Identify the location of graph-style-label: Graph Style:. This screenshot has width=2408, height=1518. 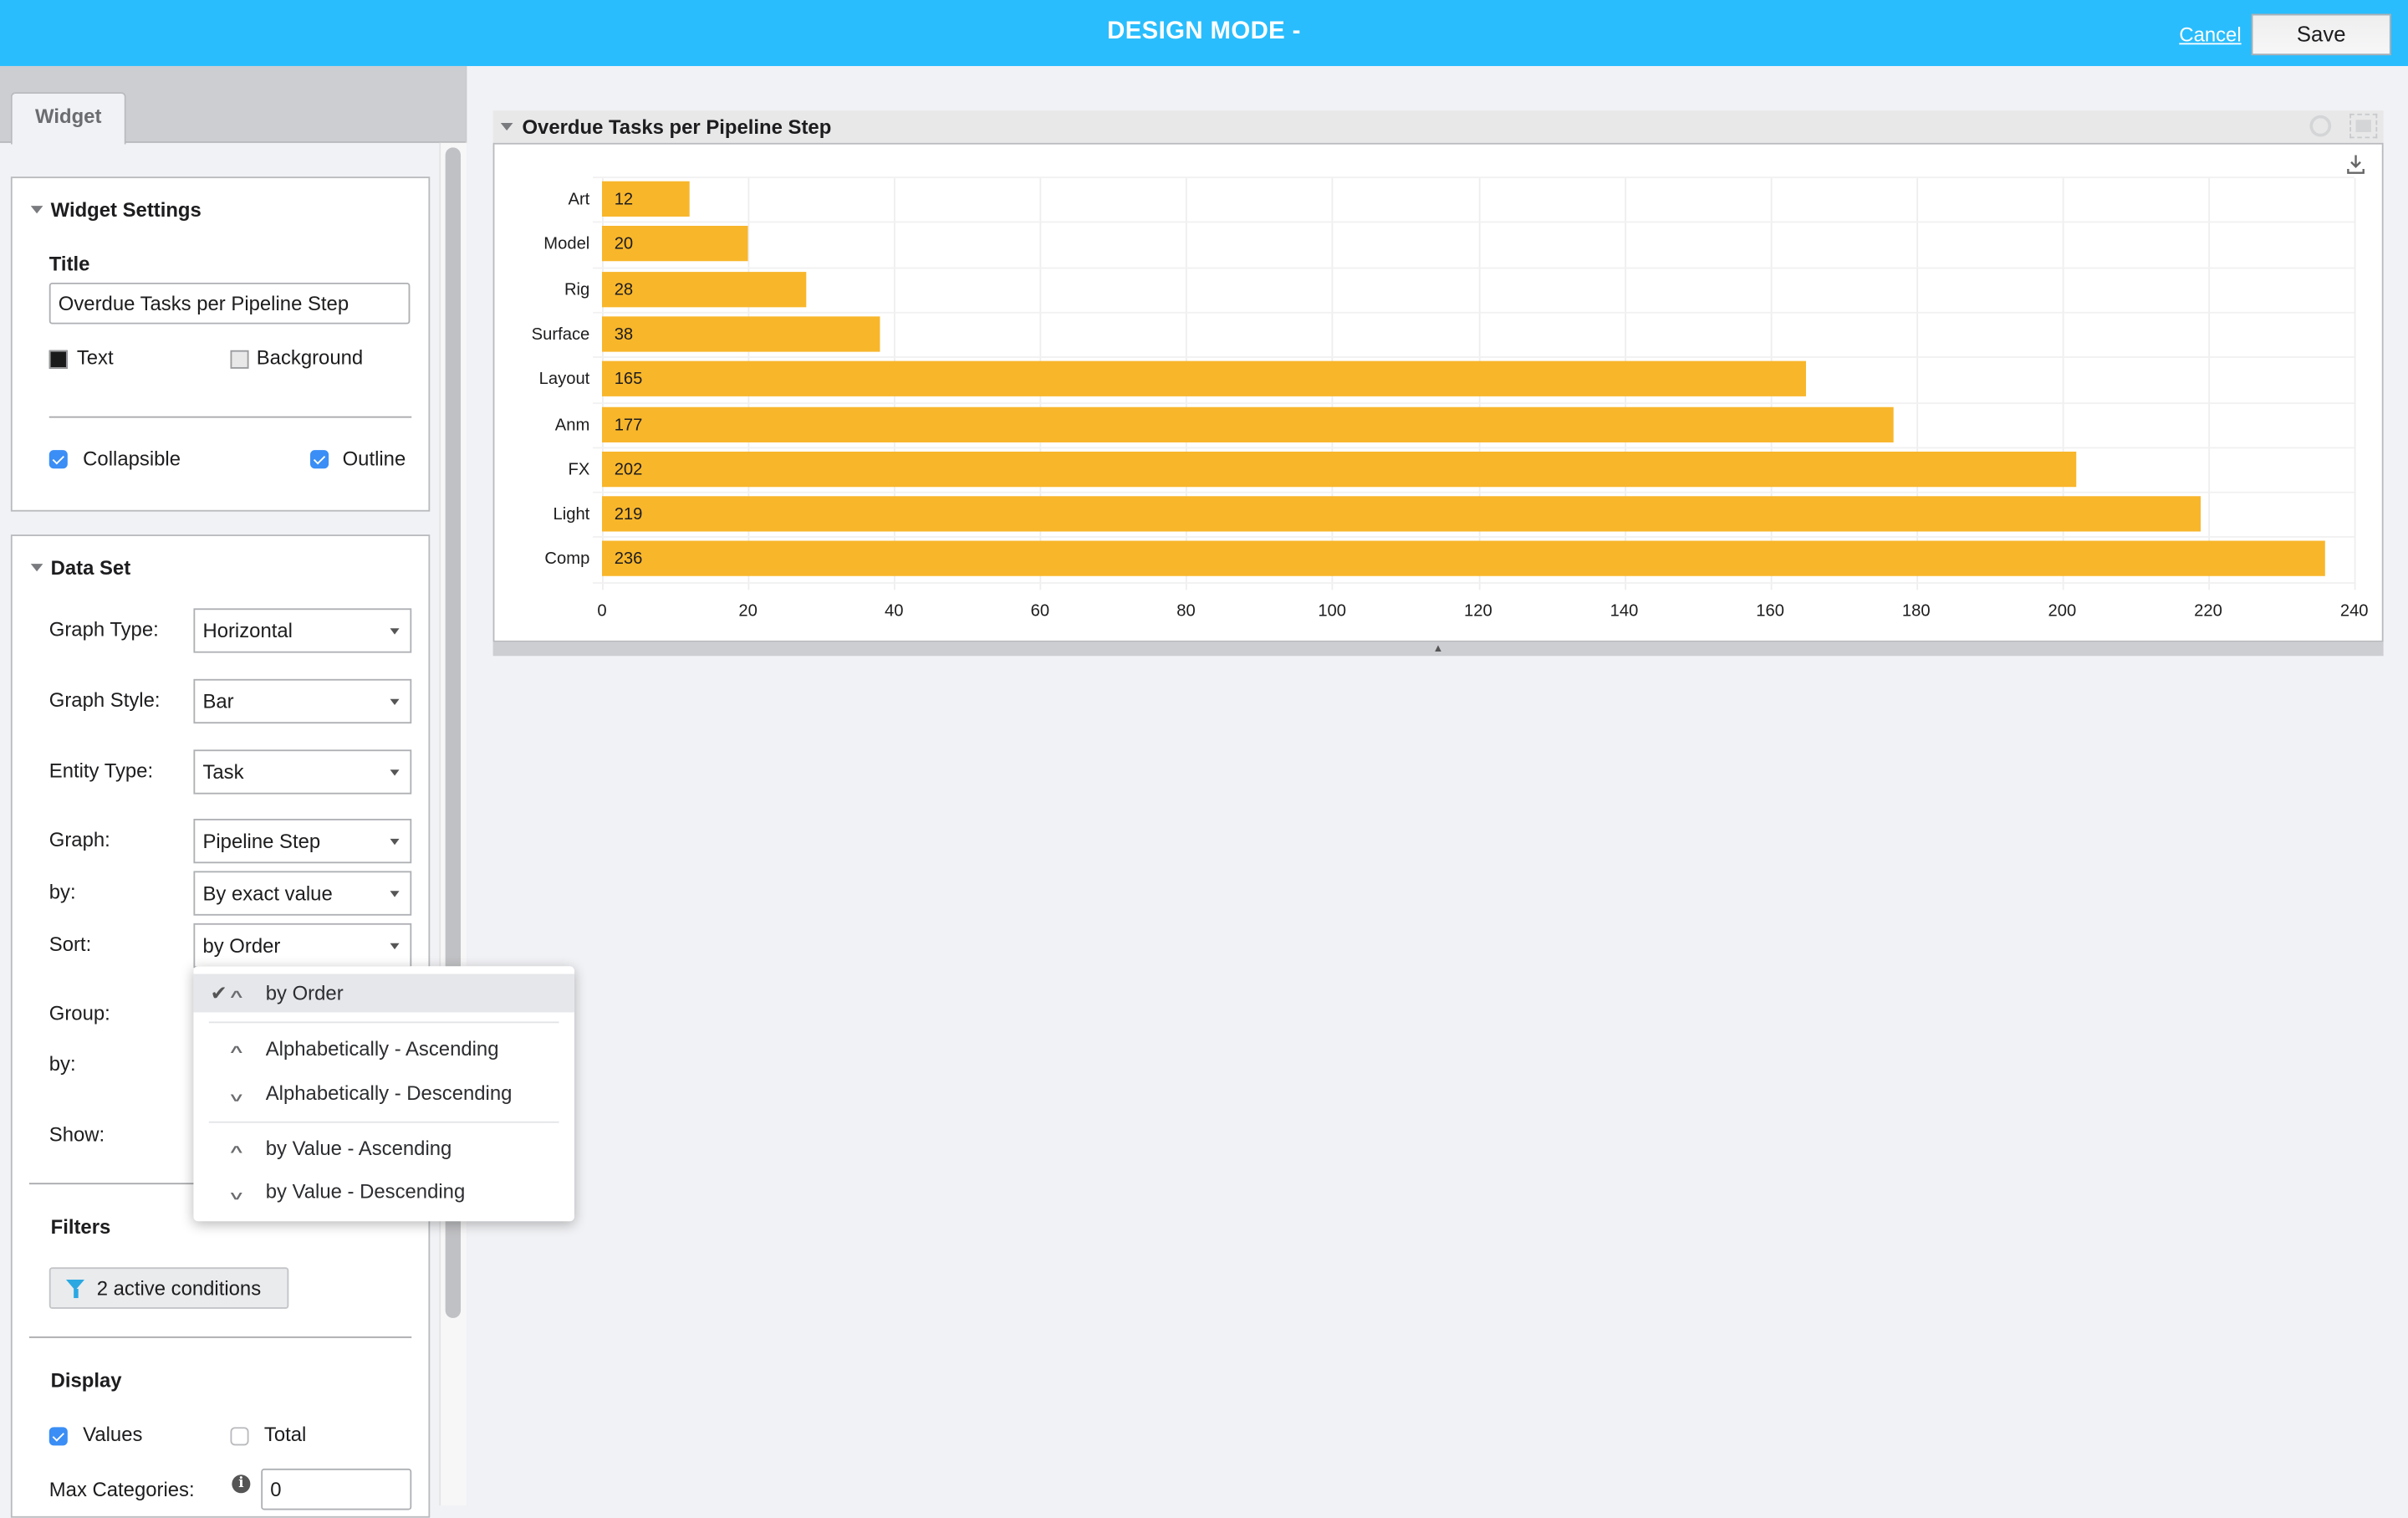
(104, 699).